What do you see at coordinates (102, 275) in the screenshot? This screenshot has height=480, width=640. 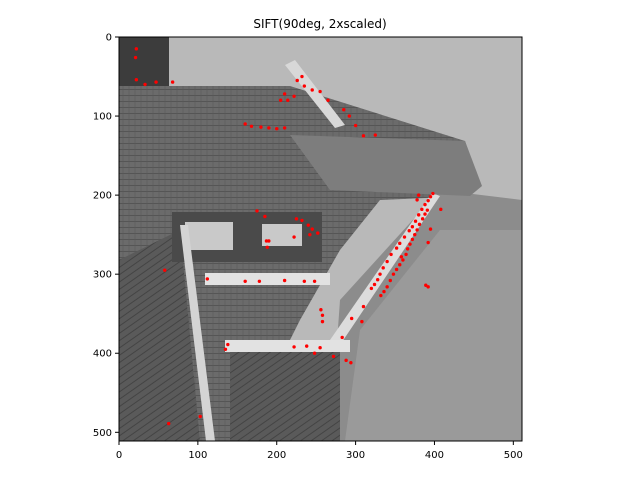 I see `y-tick-label: 300` at bounding box center [102, 275].